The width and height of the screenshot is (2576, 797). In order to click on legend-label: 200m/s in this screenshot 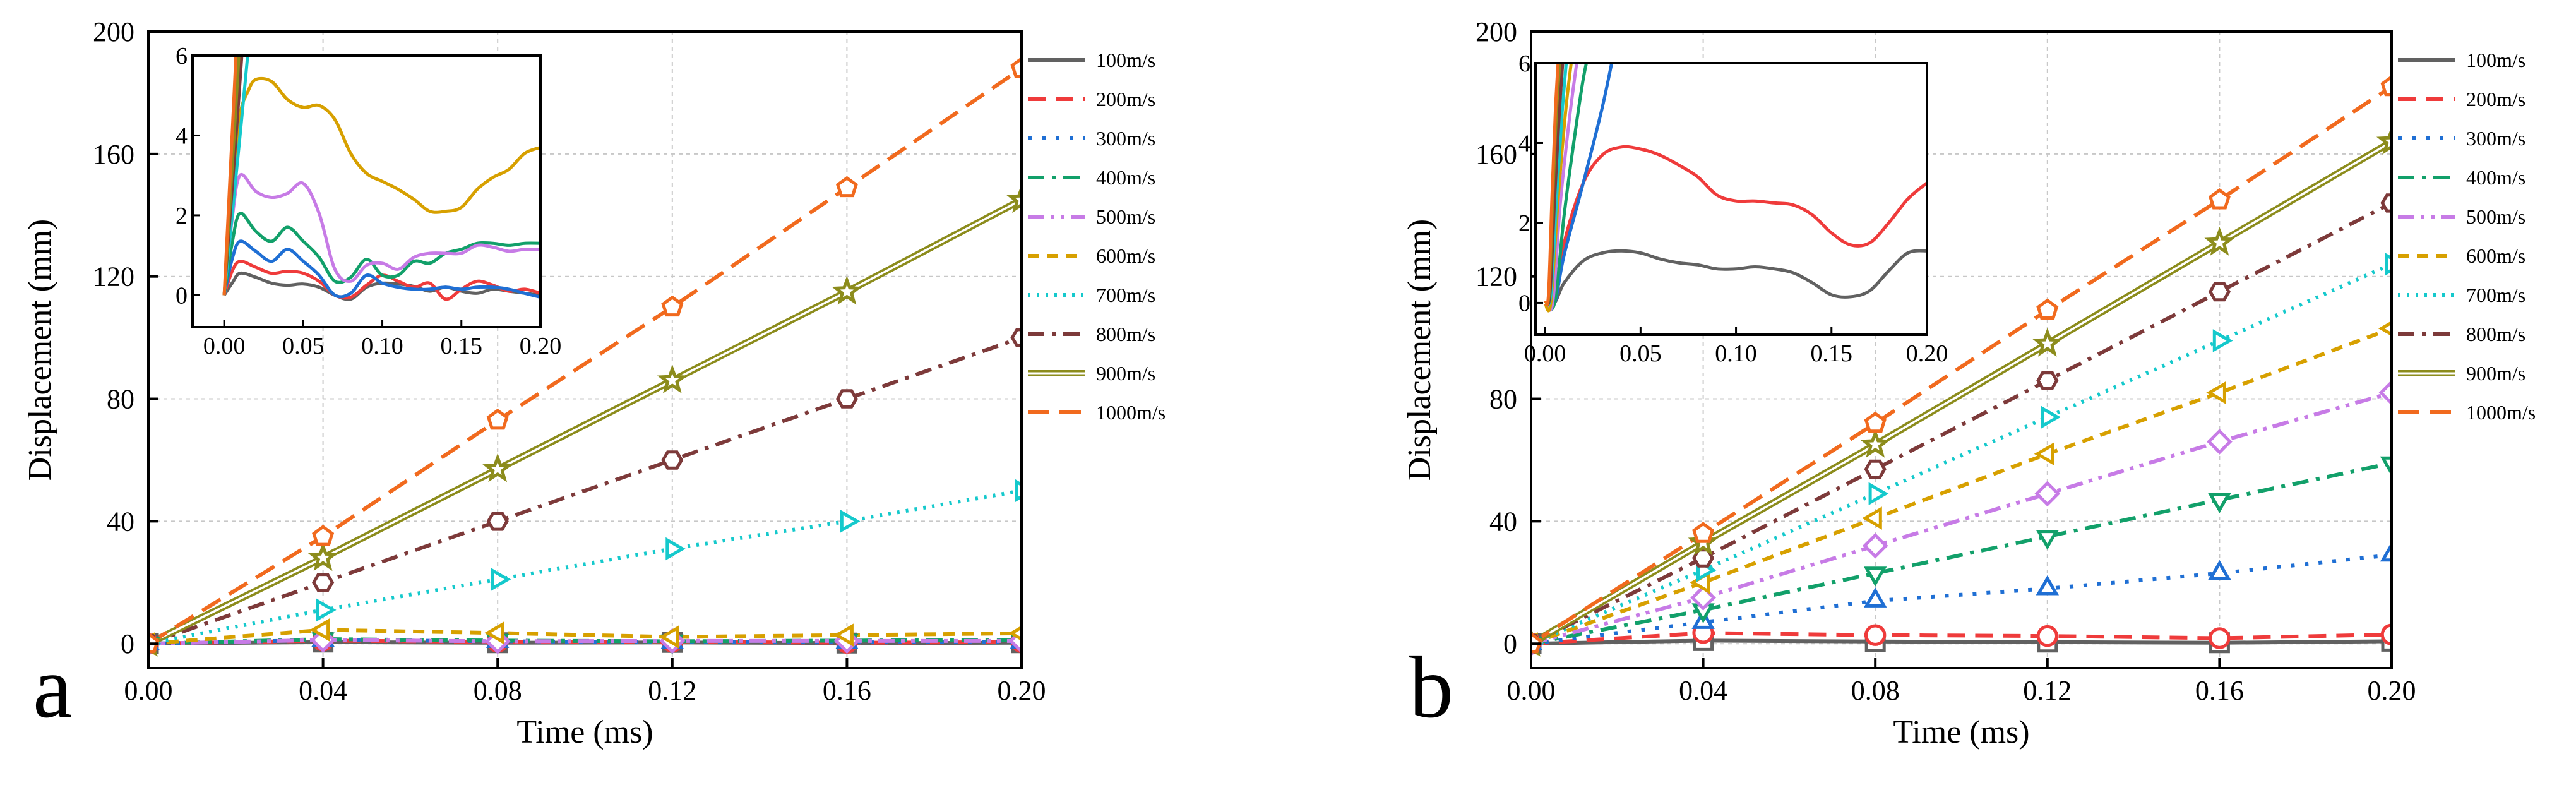, I will do `click(1125, 99)`.